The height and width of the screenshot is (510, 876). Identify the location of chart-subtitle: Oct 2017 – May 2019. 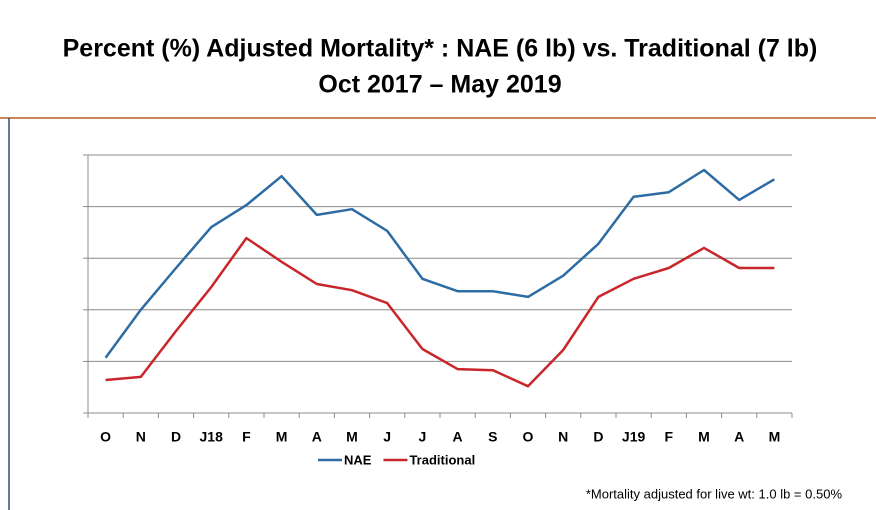
(439, 85).